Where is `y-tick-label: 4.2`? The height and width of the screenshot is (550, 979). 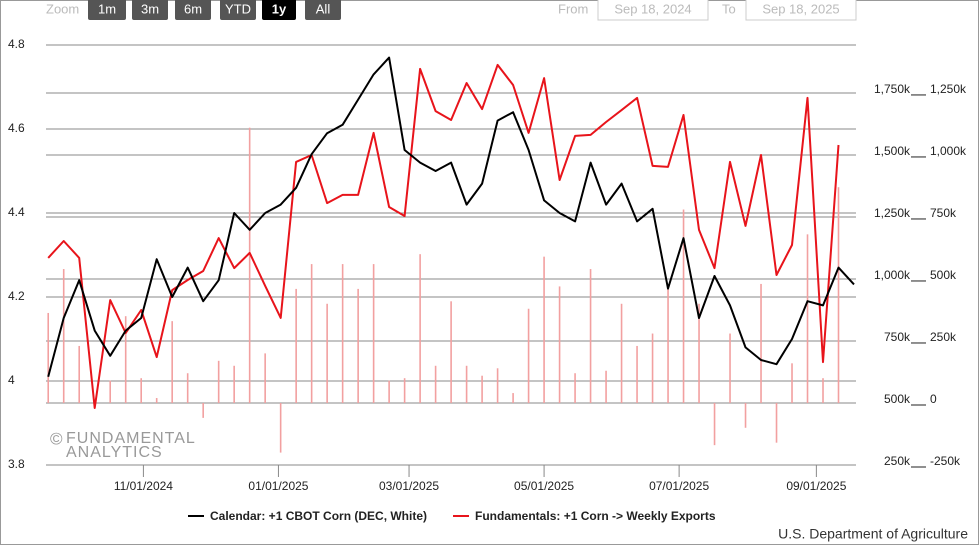
y-tick-label: 4.2 is located at coordinates (16, 296).